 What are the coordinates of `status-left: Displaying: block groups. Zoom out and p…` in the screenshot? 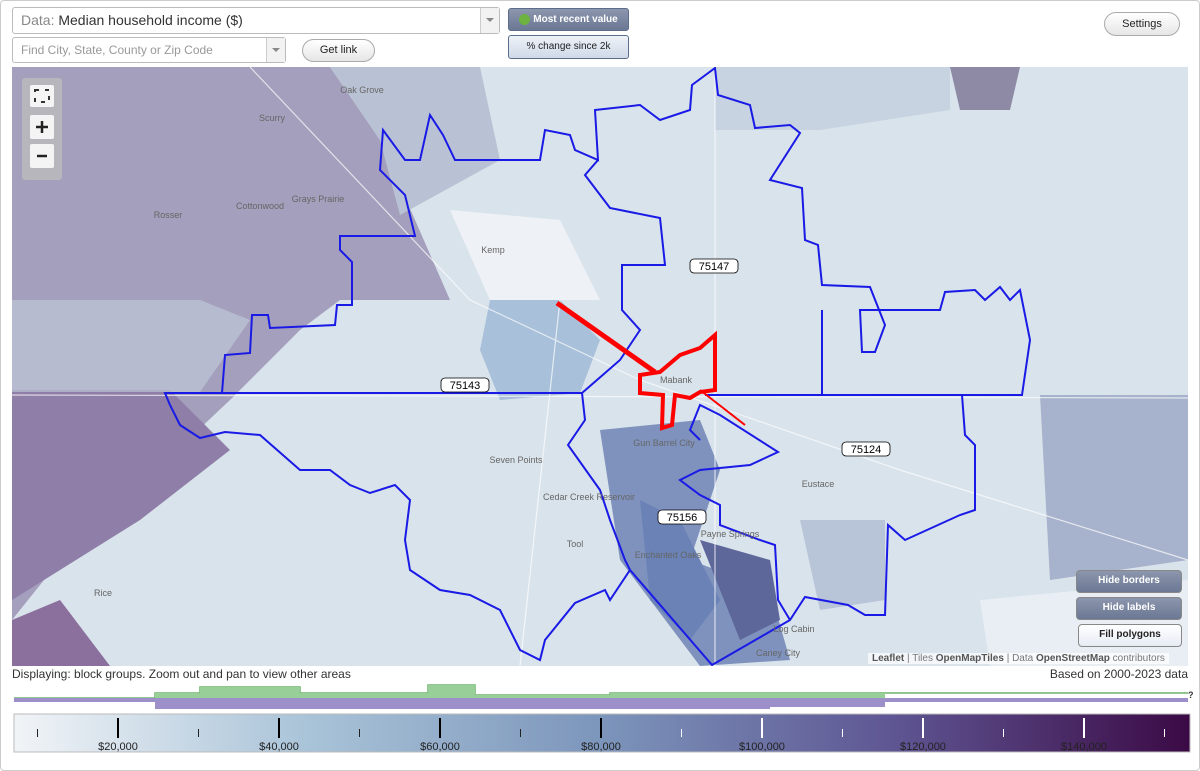 It's located at (181, 674).